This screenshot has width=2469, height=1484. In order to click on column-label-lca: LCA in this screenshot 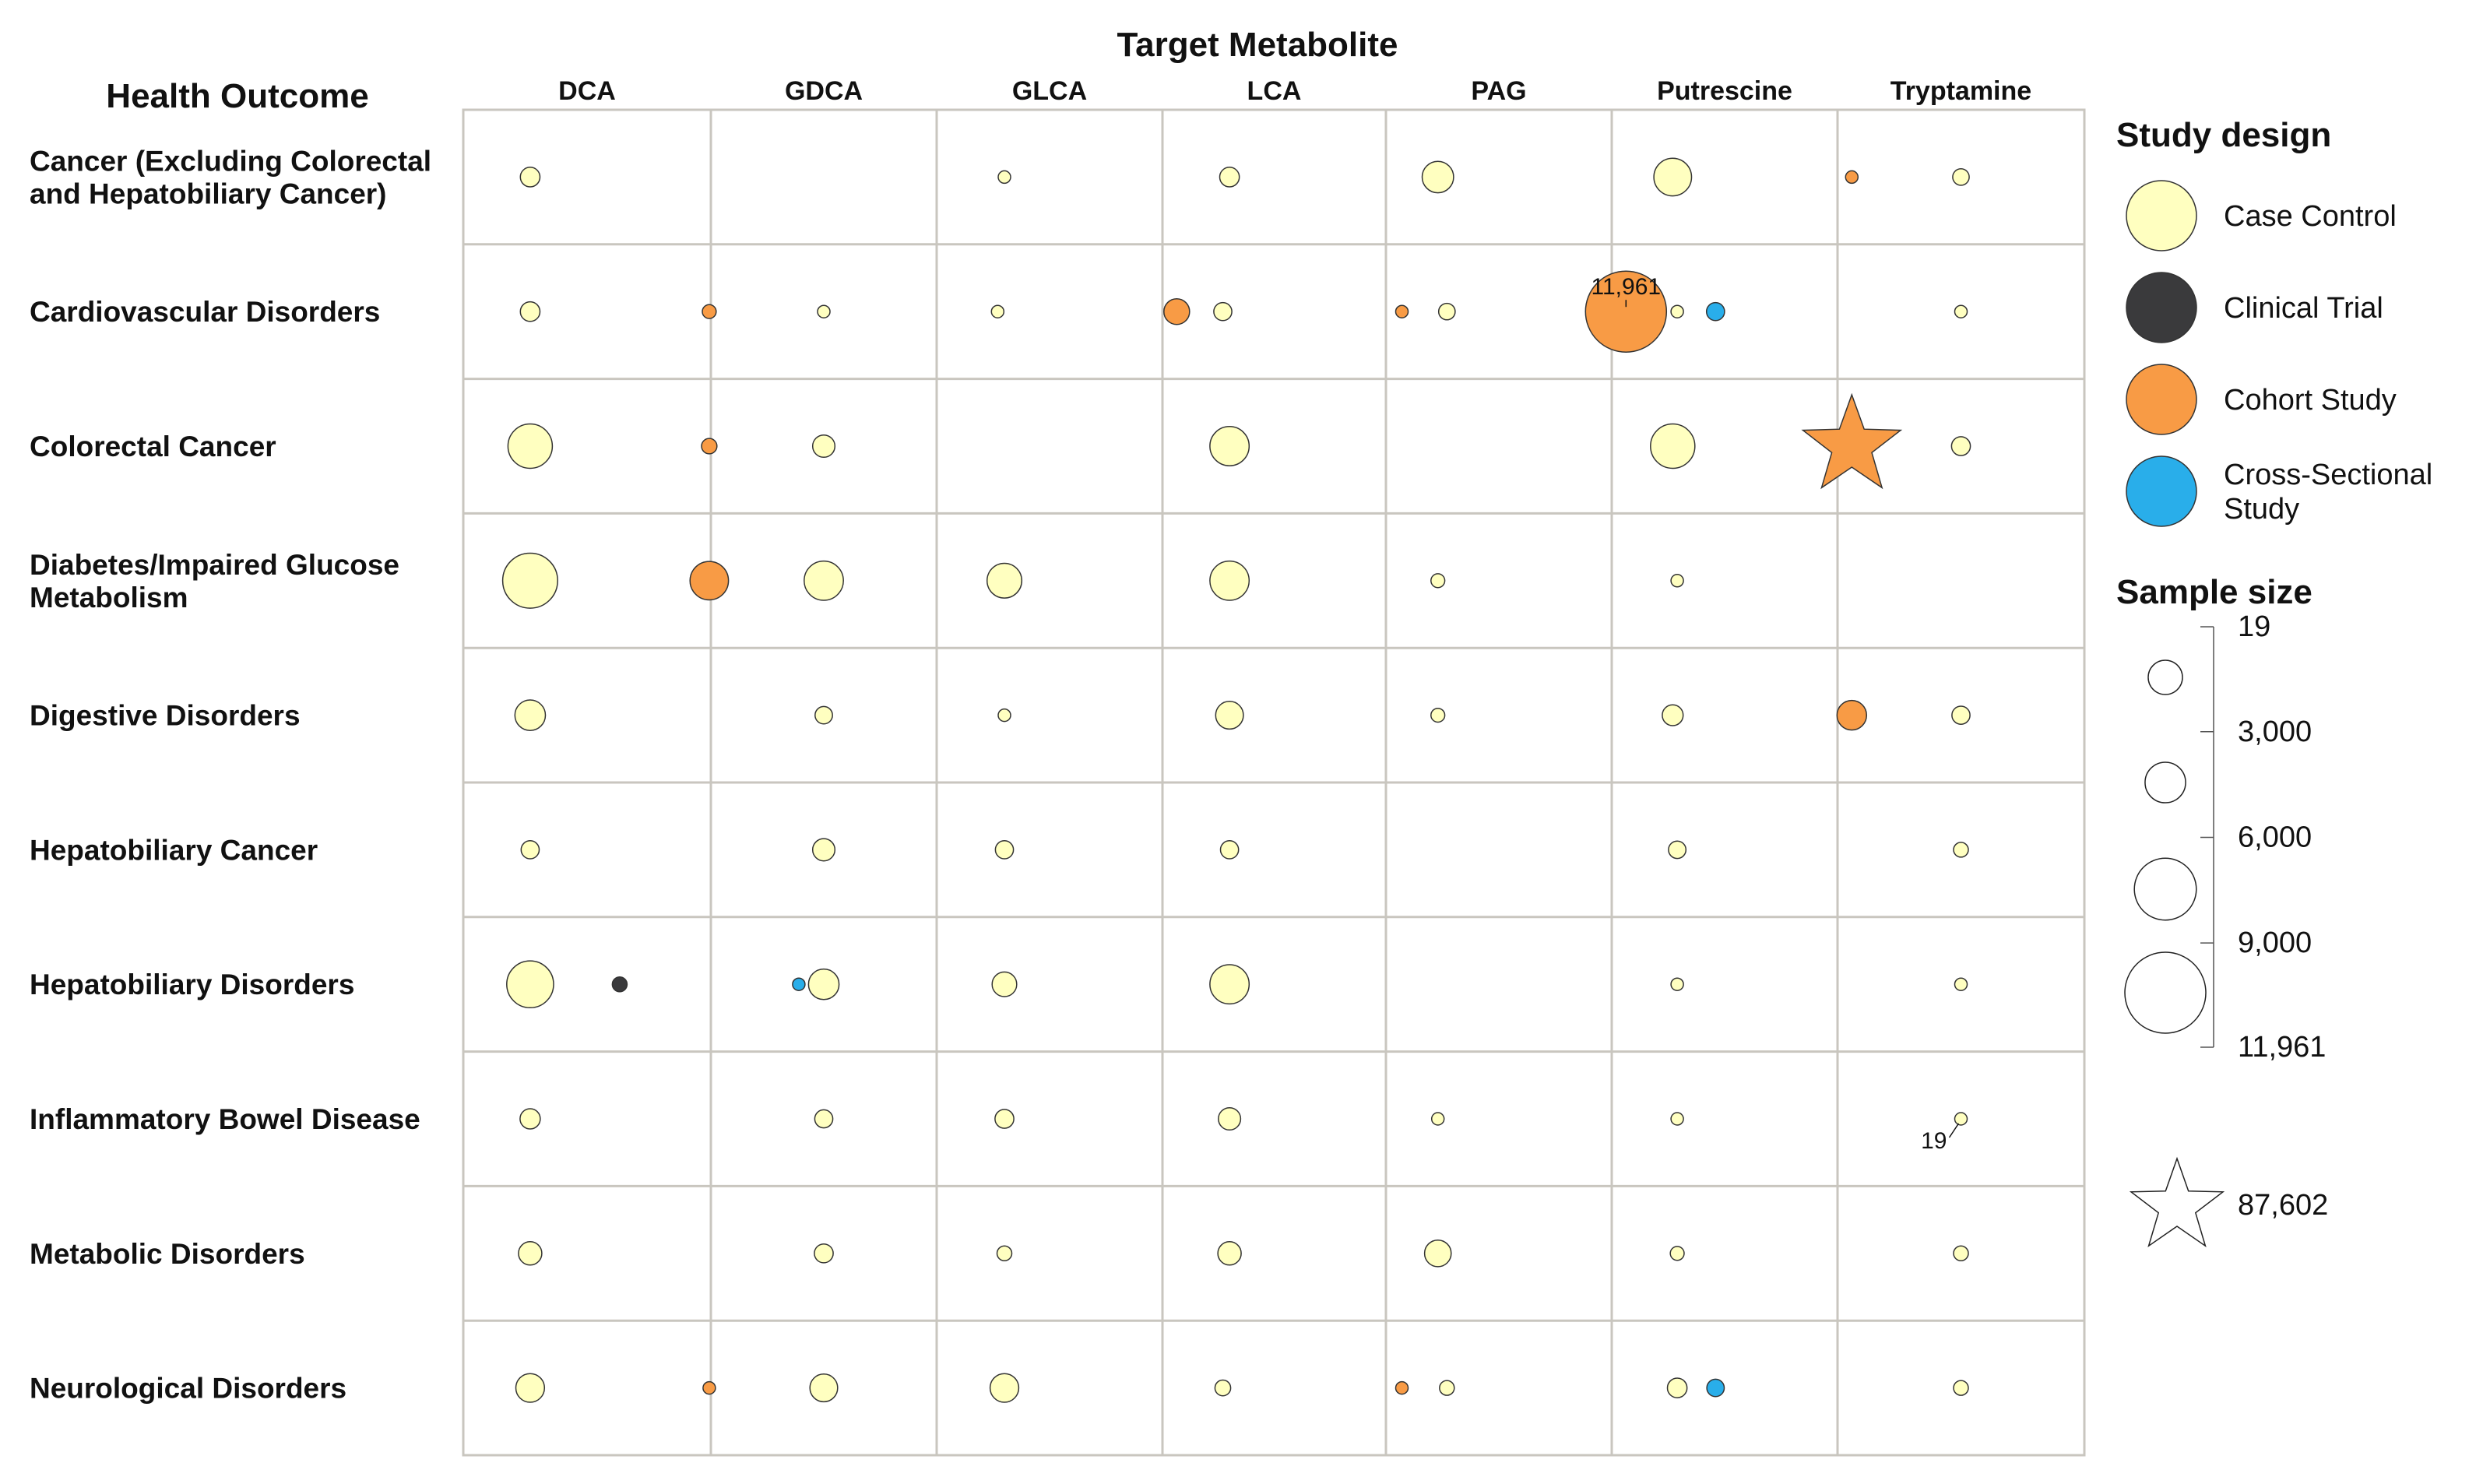, I will do `click(1274, 91)`.